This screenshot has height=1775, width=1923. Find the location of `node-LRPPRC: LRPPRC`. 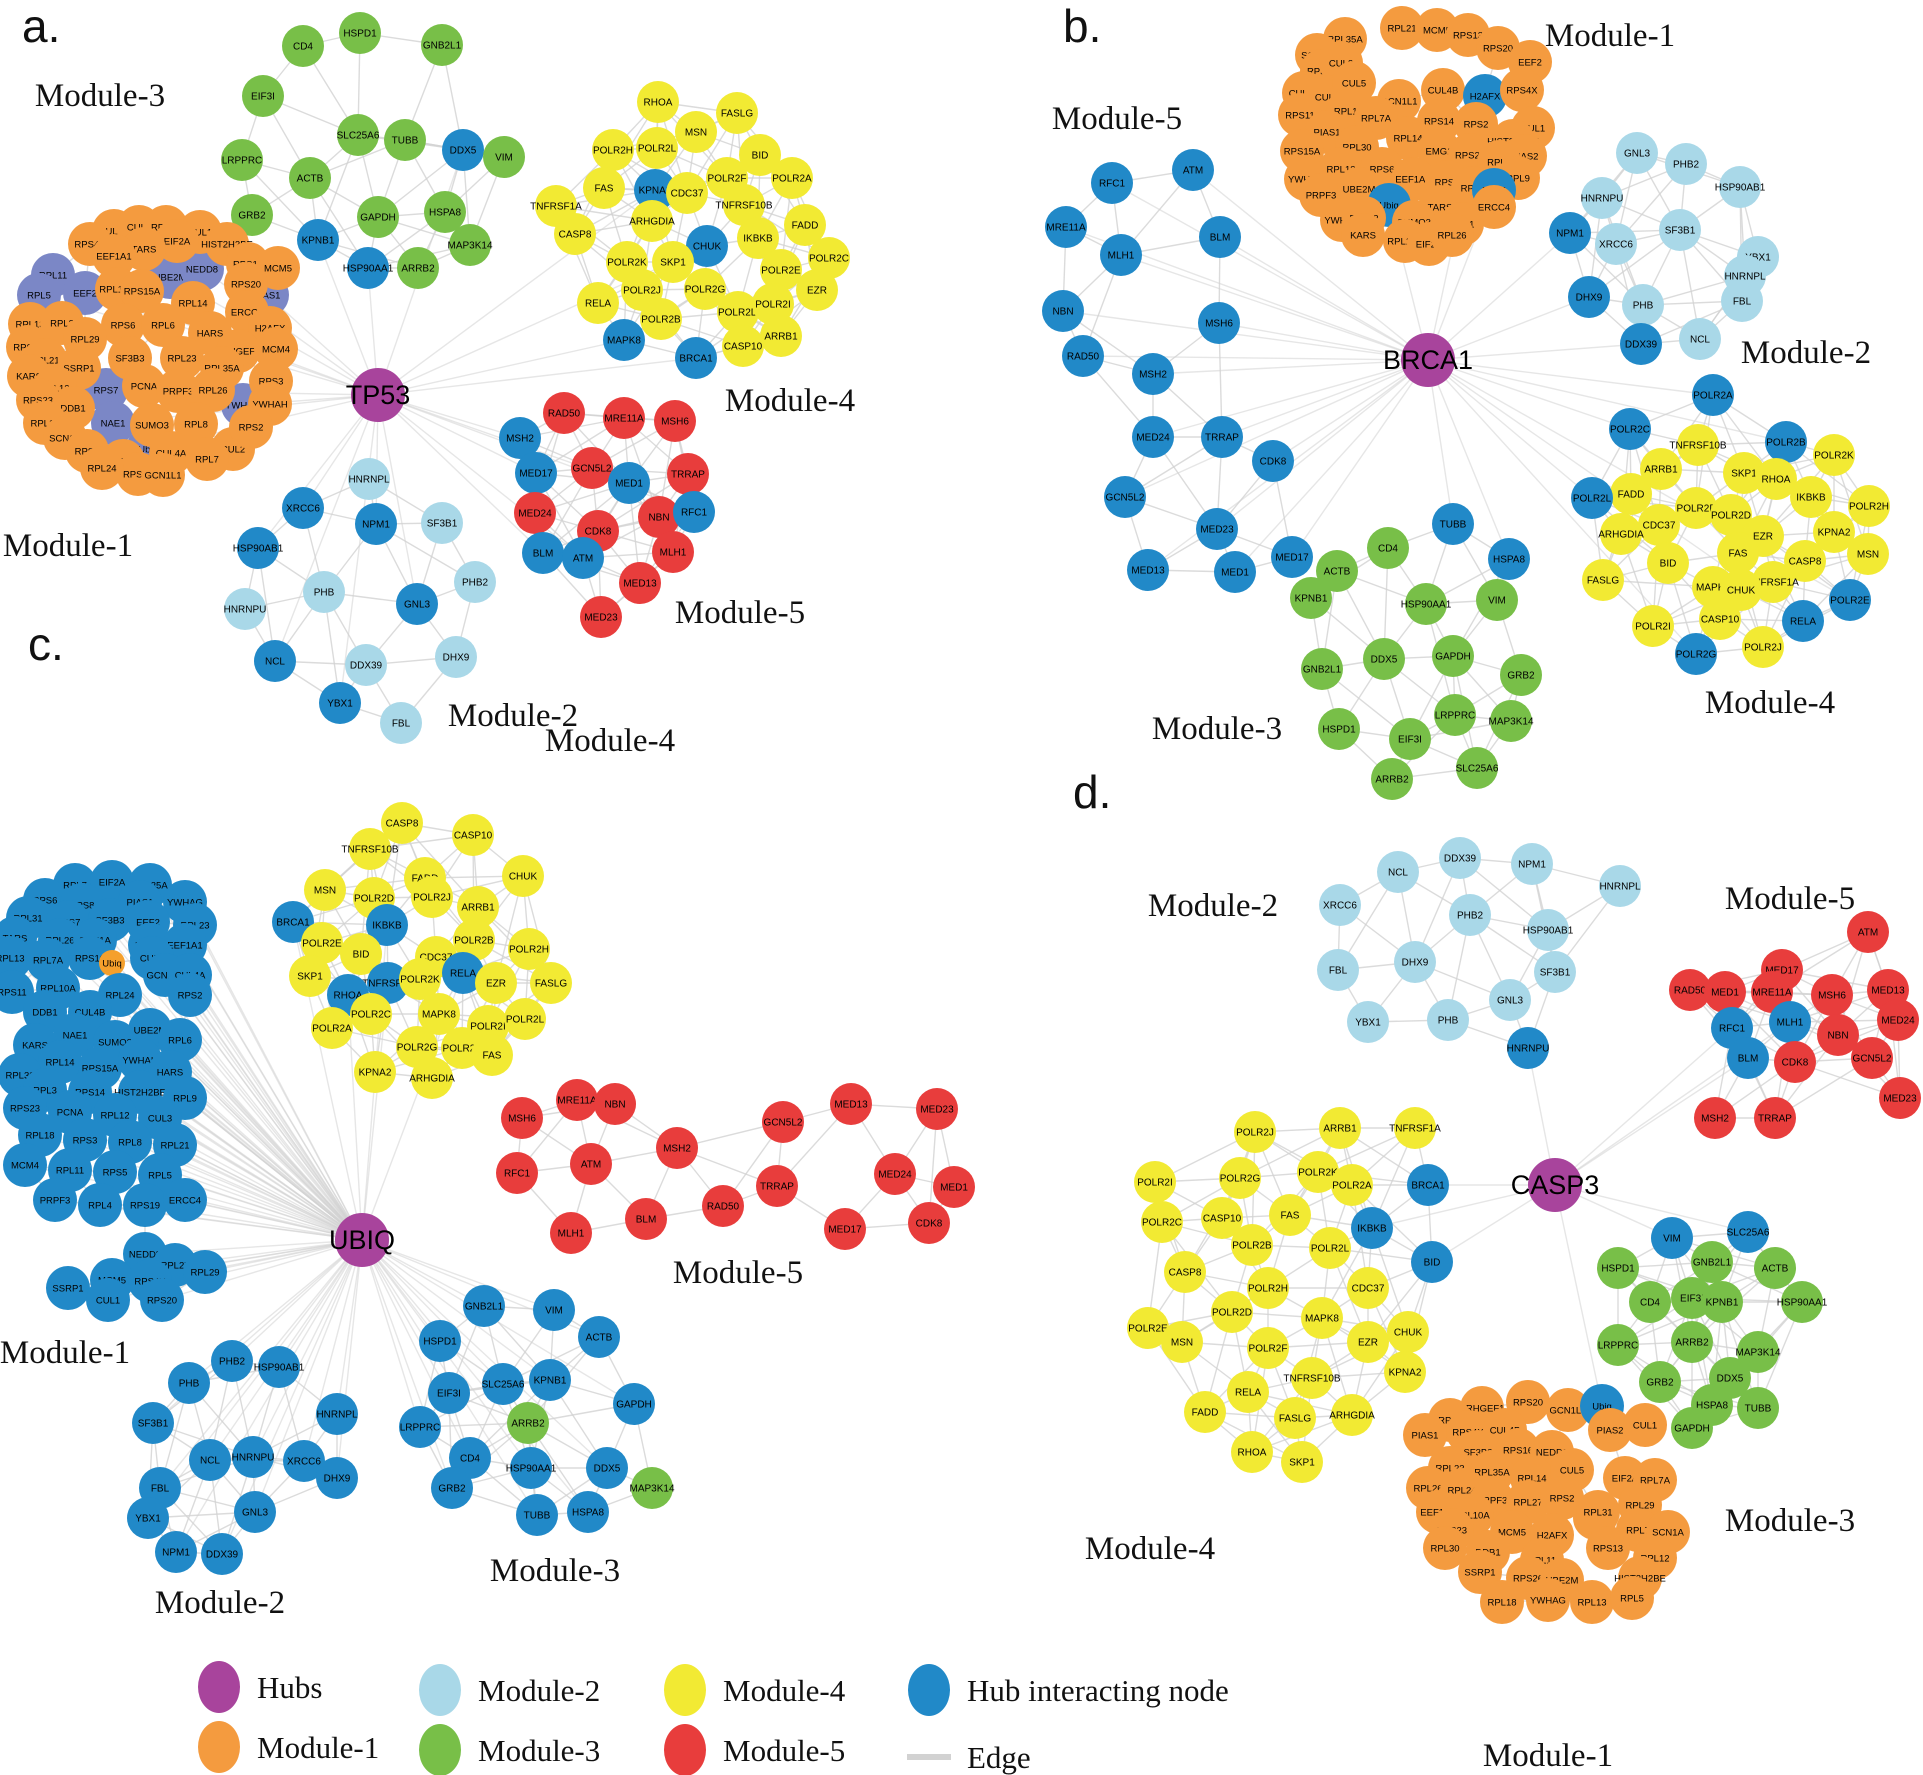

node-LRPPRC: LRPPRC is located at coordinates (242, 160).